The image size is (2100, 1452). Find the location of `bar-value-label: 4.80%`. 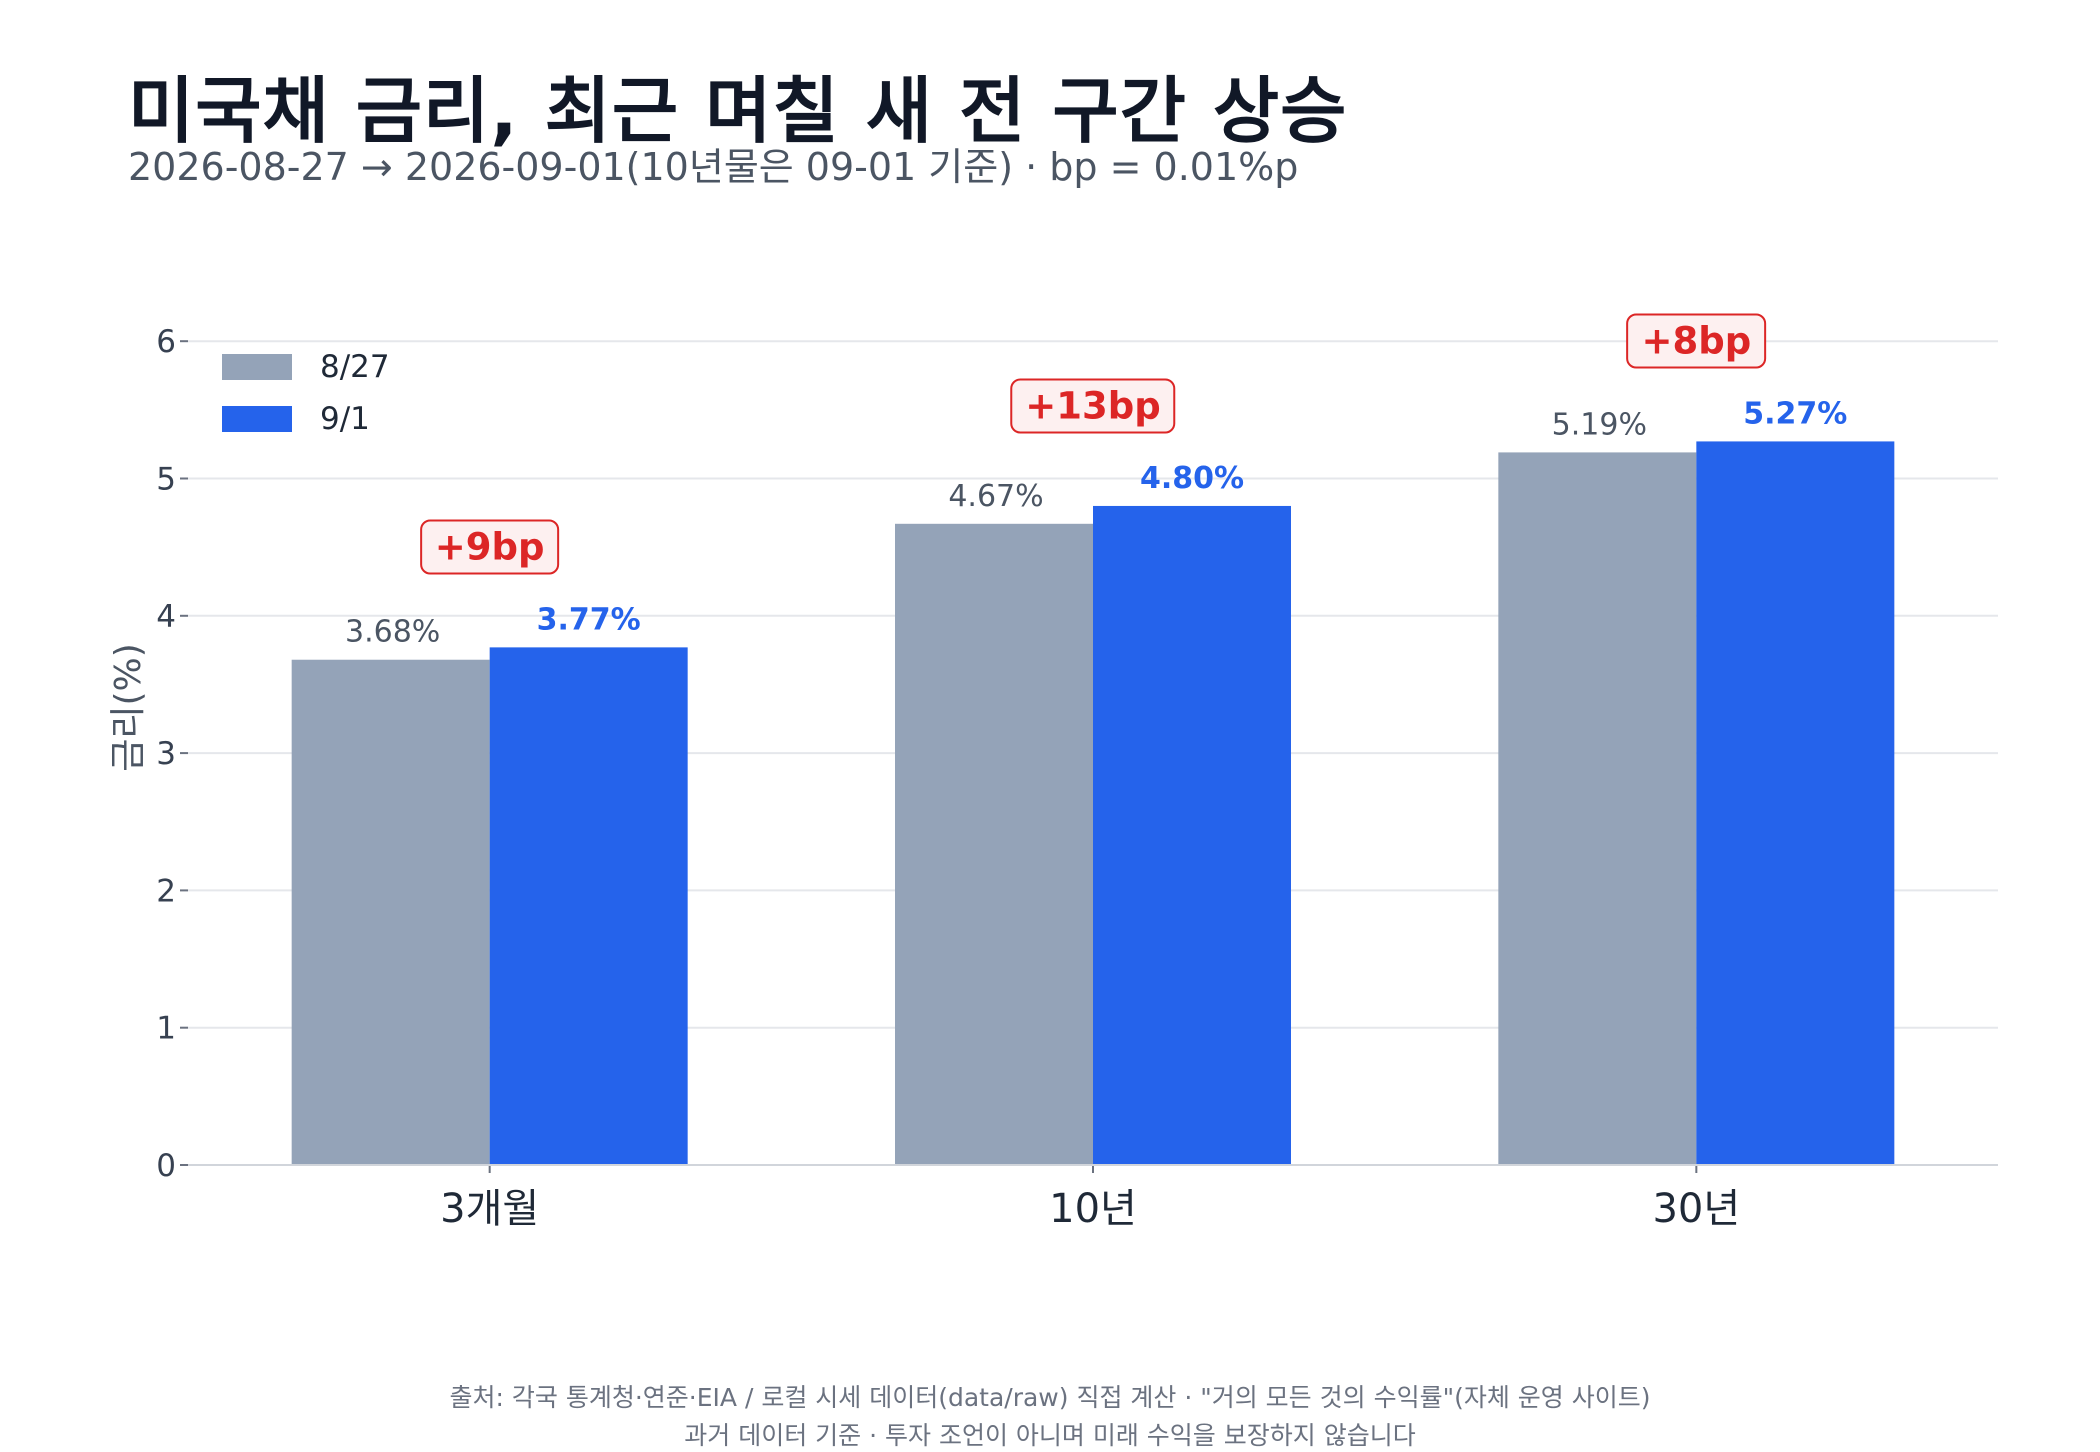

bar-value-label: 4.80% is located at coordinates (1192, 478).